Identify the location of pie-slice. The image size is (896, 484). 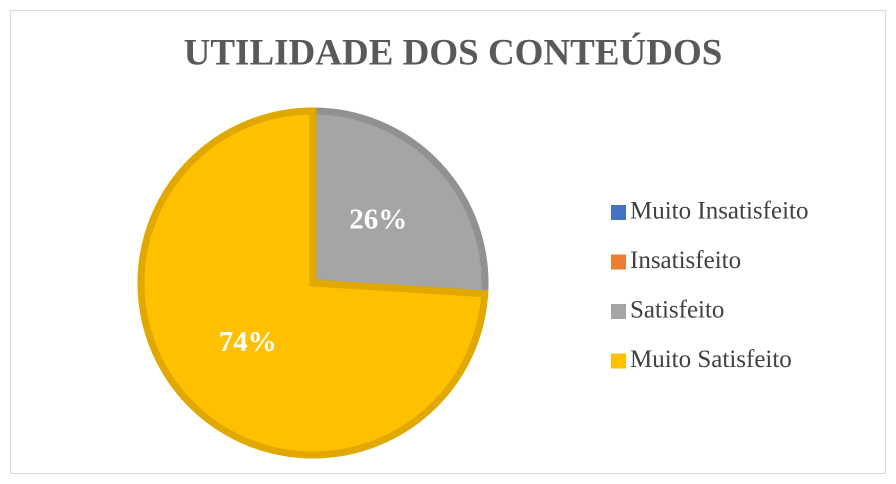
(399, 202).